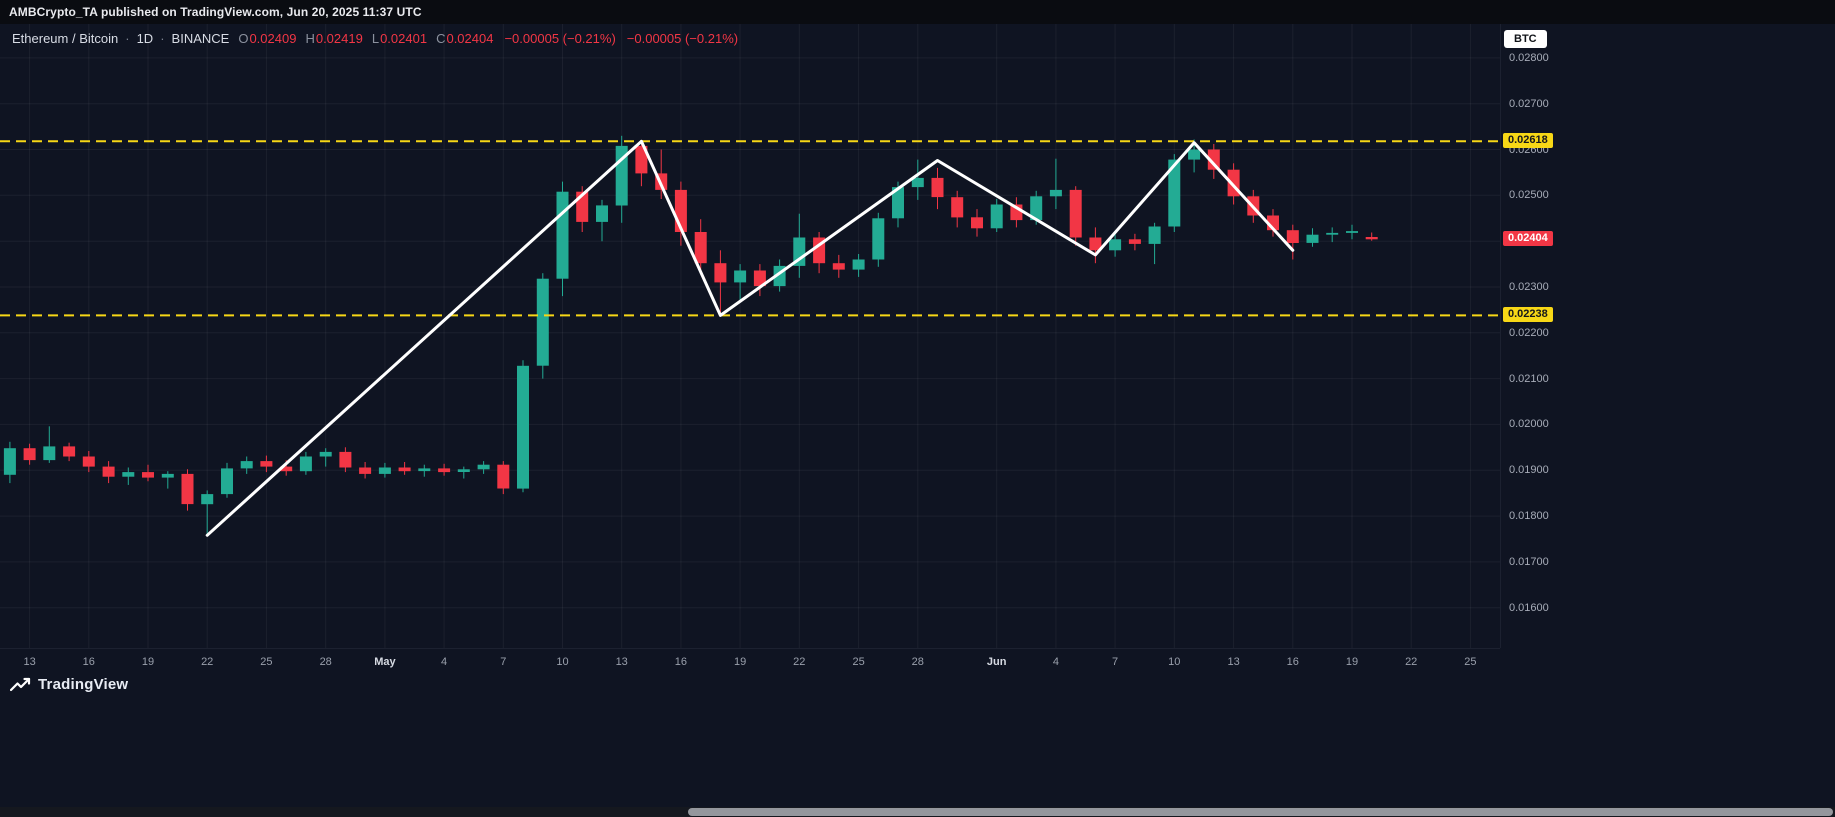 The height and width of the screenshot is (817, 1835). What do you see at coordinates (88, 662) in the screenshot?
I see `time-scale-label: 16` at bounding box center [88, 662].